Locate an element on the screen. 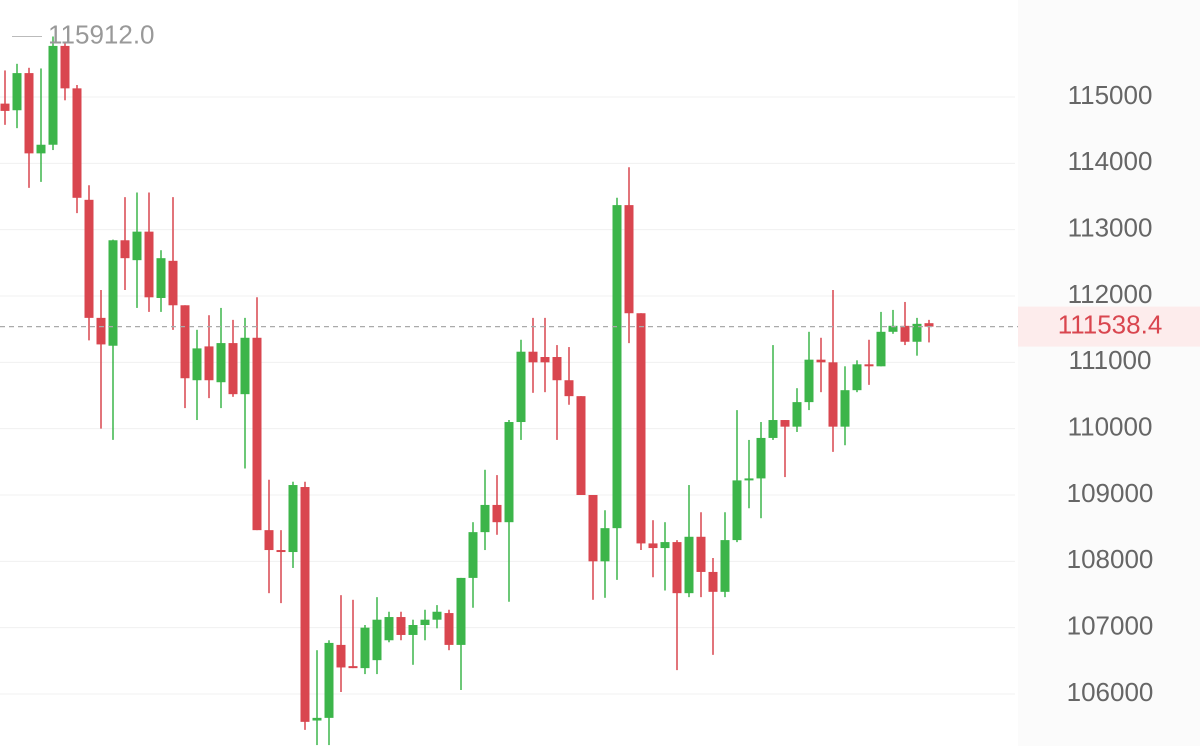 This screenshot has width=1200, height=746. y-tick-label: 106000 is located at coordinates (1110, 692).